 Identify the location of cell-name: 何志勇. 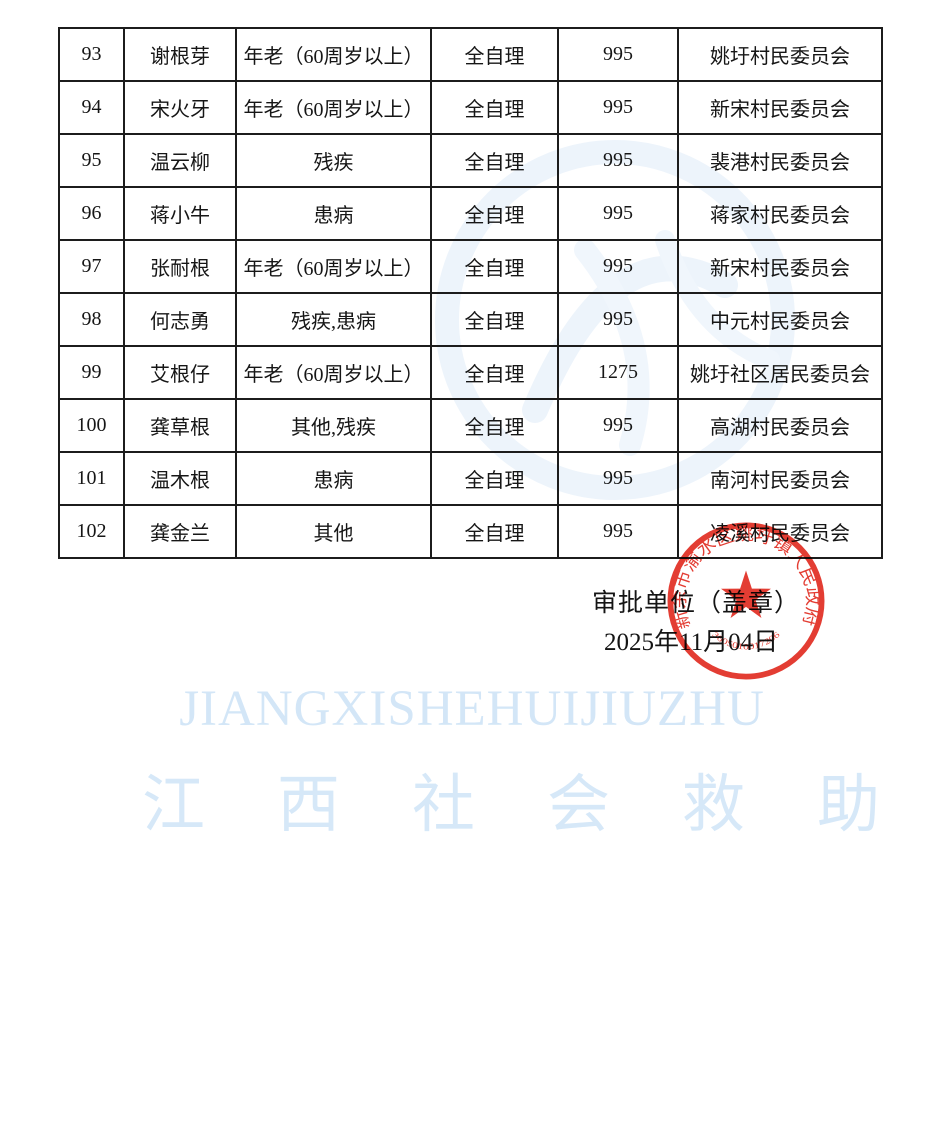
(180, 319).